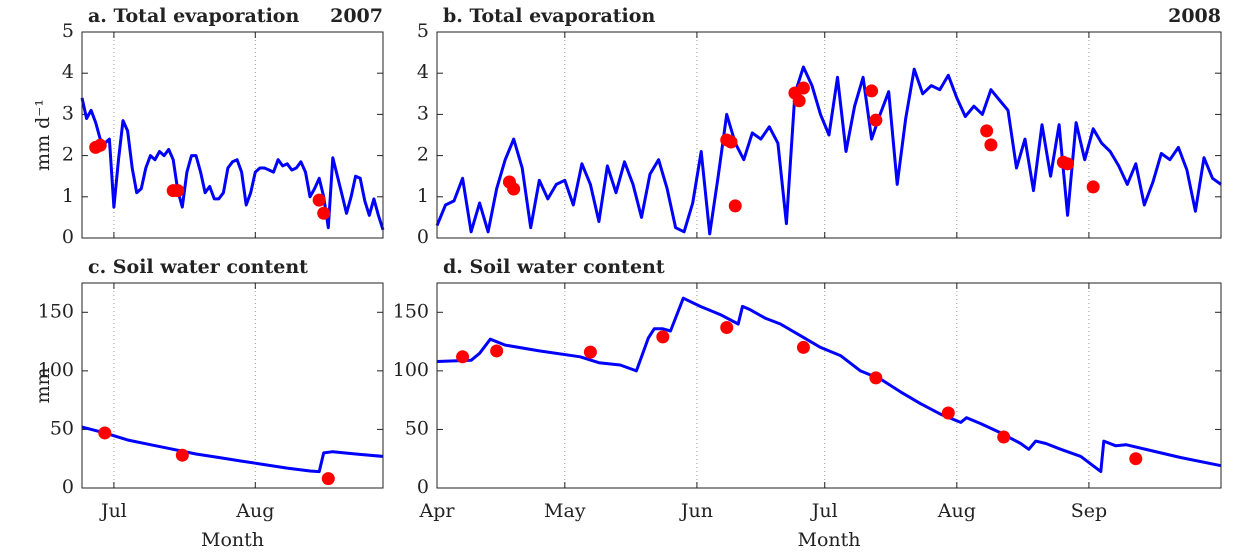 This screenshot has width=1233, height=555. Describe the element at coordinates (696, 511) in the screenshot. I see `x-tick-label: Jun` at that location.